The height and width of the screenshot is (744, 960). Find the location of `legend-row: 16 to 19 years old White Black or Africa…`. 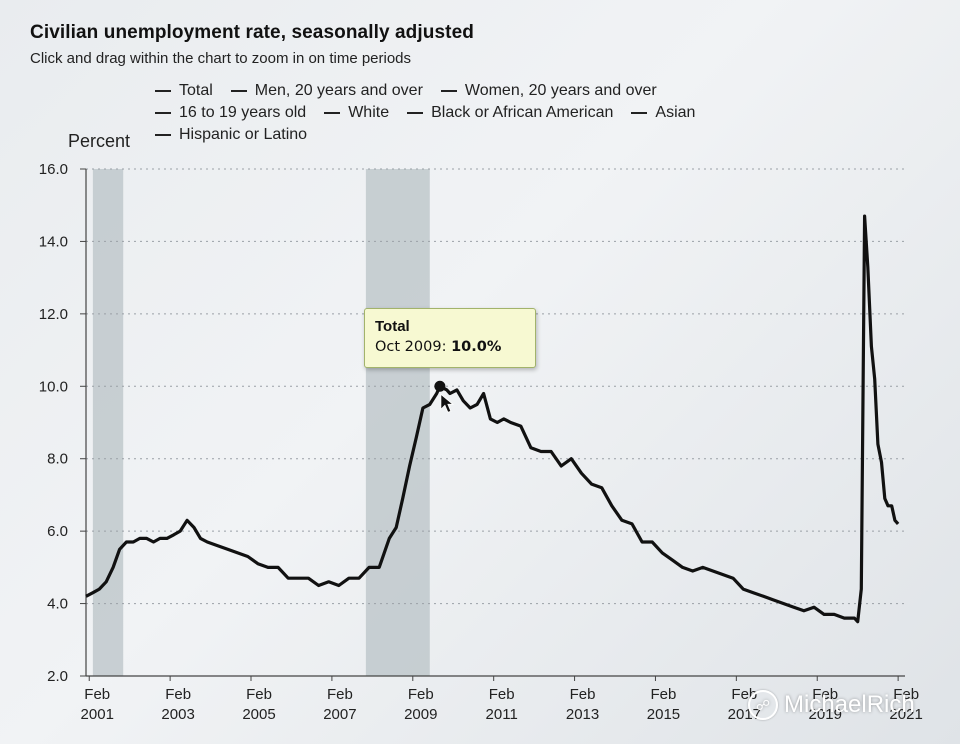

legend-row: 16 to 19 years old White Black or Africa… is located at coordinates (505, 113).